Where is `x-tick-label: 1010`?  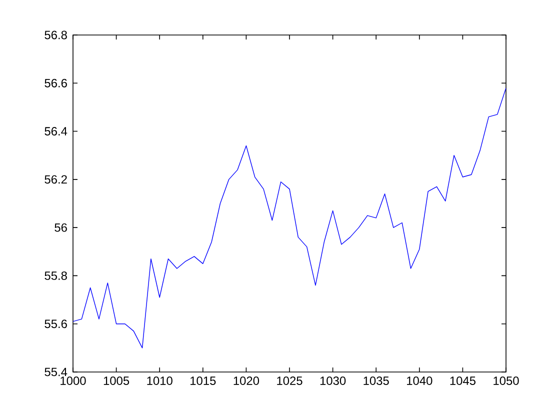 x-tick-label: 1010 is located at coordinates (159, 380).